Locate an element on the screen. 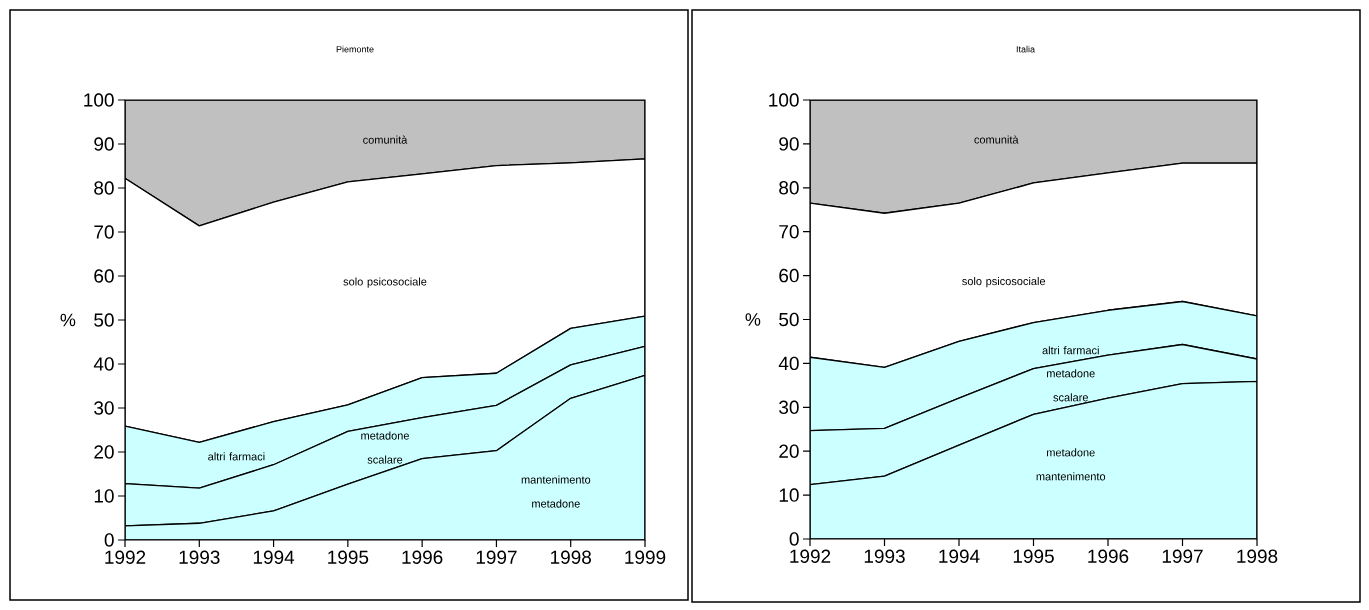 This screenshot has width=1369, height=610. text: metadone mantenimento is located at coordinates (1071, 464).